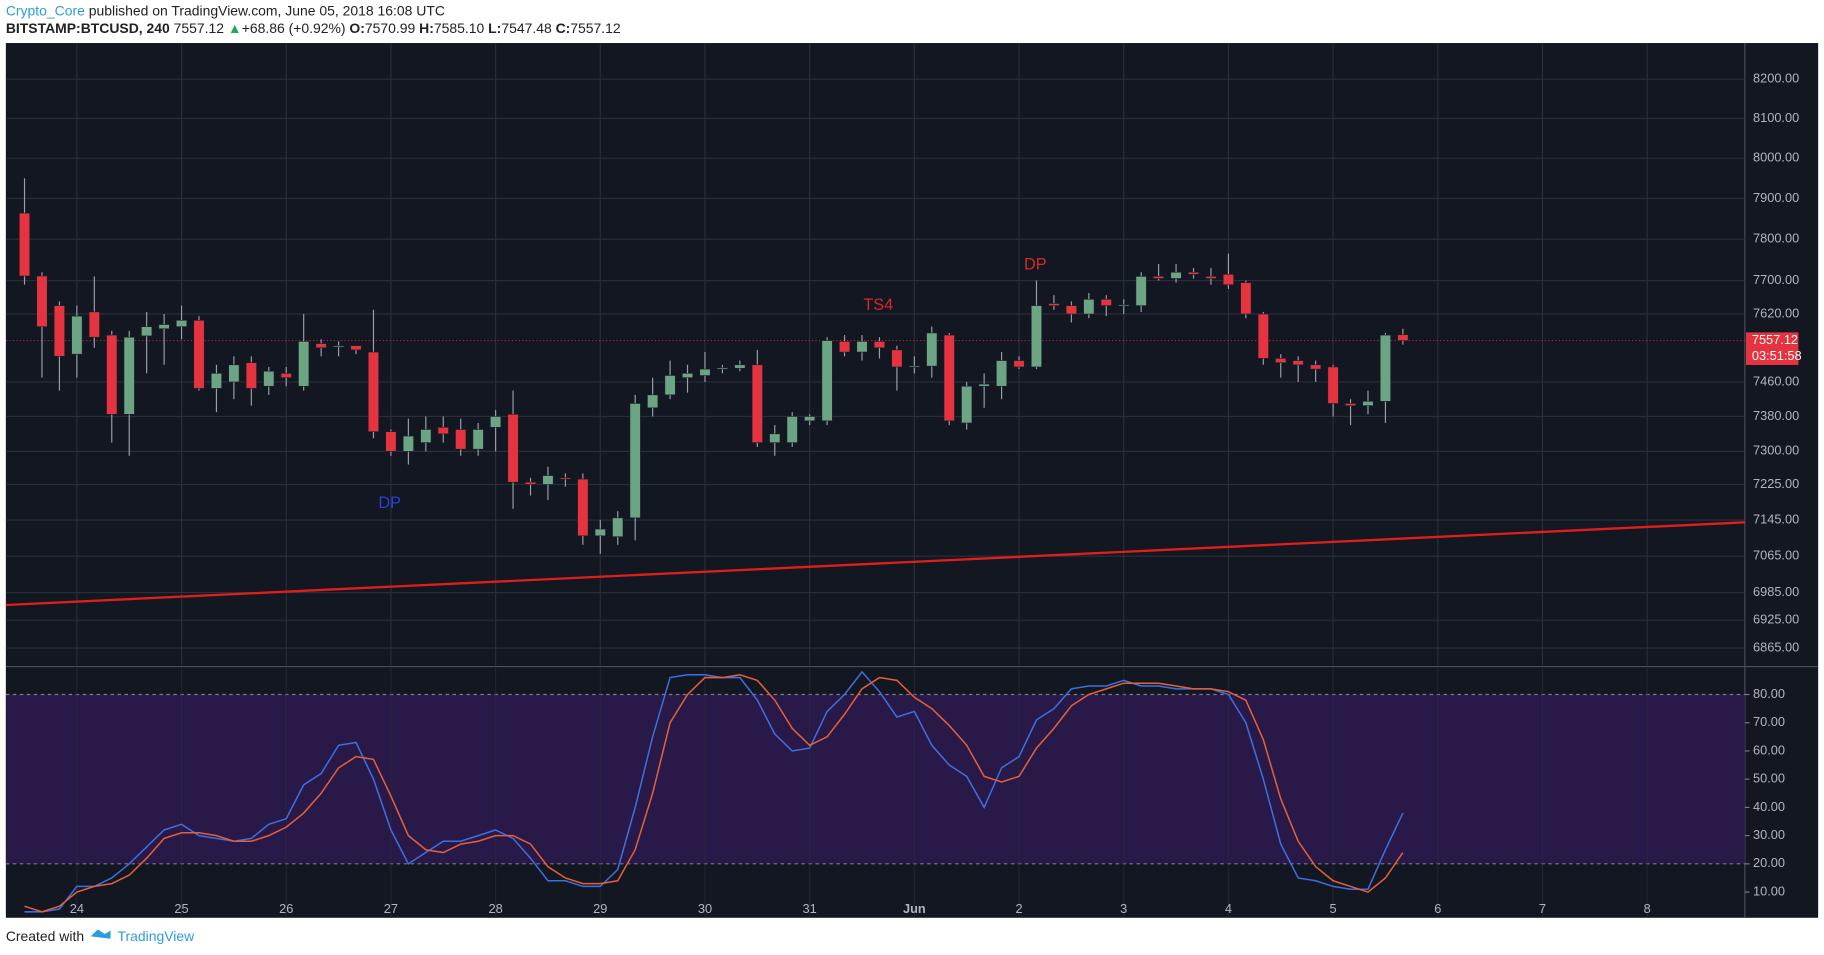 The width and height of the screenshot is (1824, 955). What do you see at coordinates (1776, 450) in the screenshot?
I see `y-tick-label: 7300.00` at bounding box center [1776, 450].